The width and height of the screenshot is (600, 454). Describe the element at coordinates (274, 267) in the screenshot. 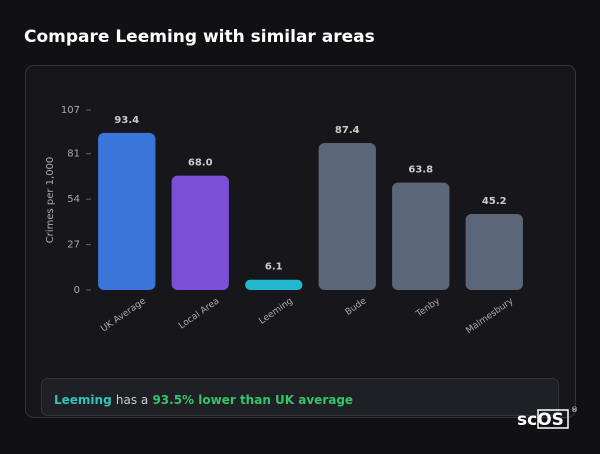

I see `value-label: 6.1` at that location.